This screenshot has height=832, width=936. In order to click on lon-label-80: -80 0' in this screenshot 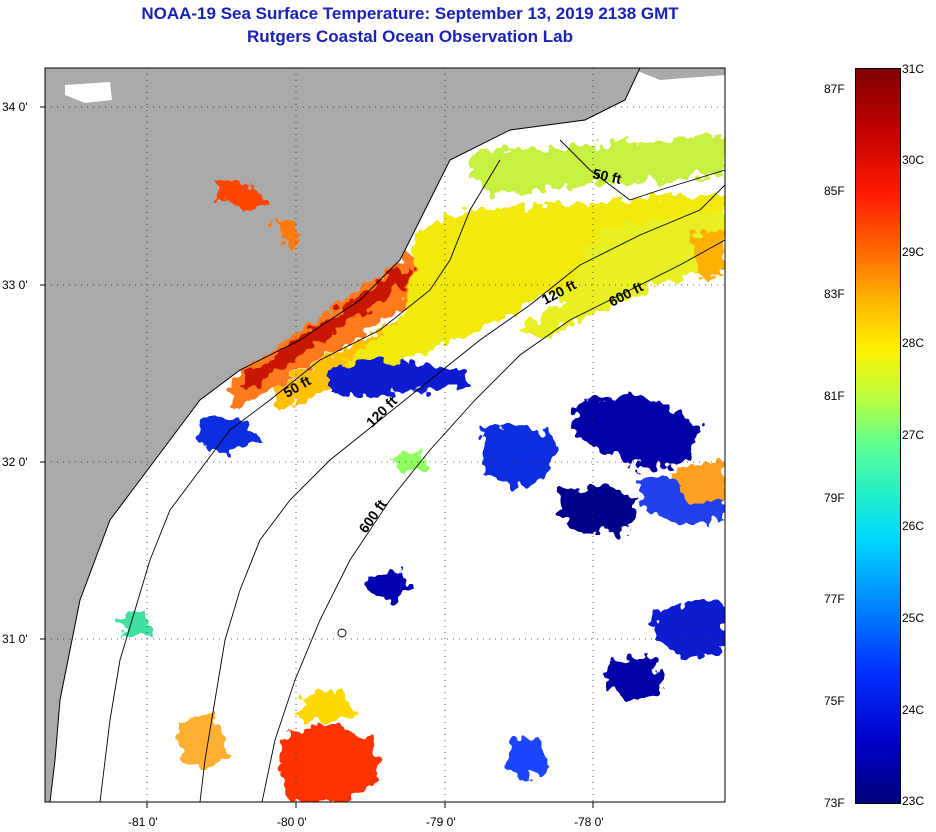, I will do `click(292, 822)`.